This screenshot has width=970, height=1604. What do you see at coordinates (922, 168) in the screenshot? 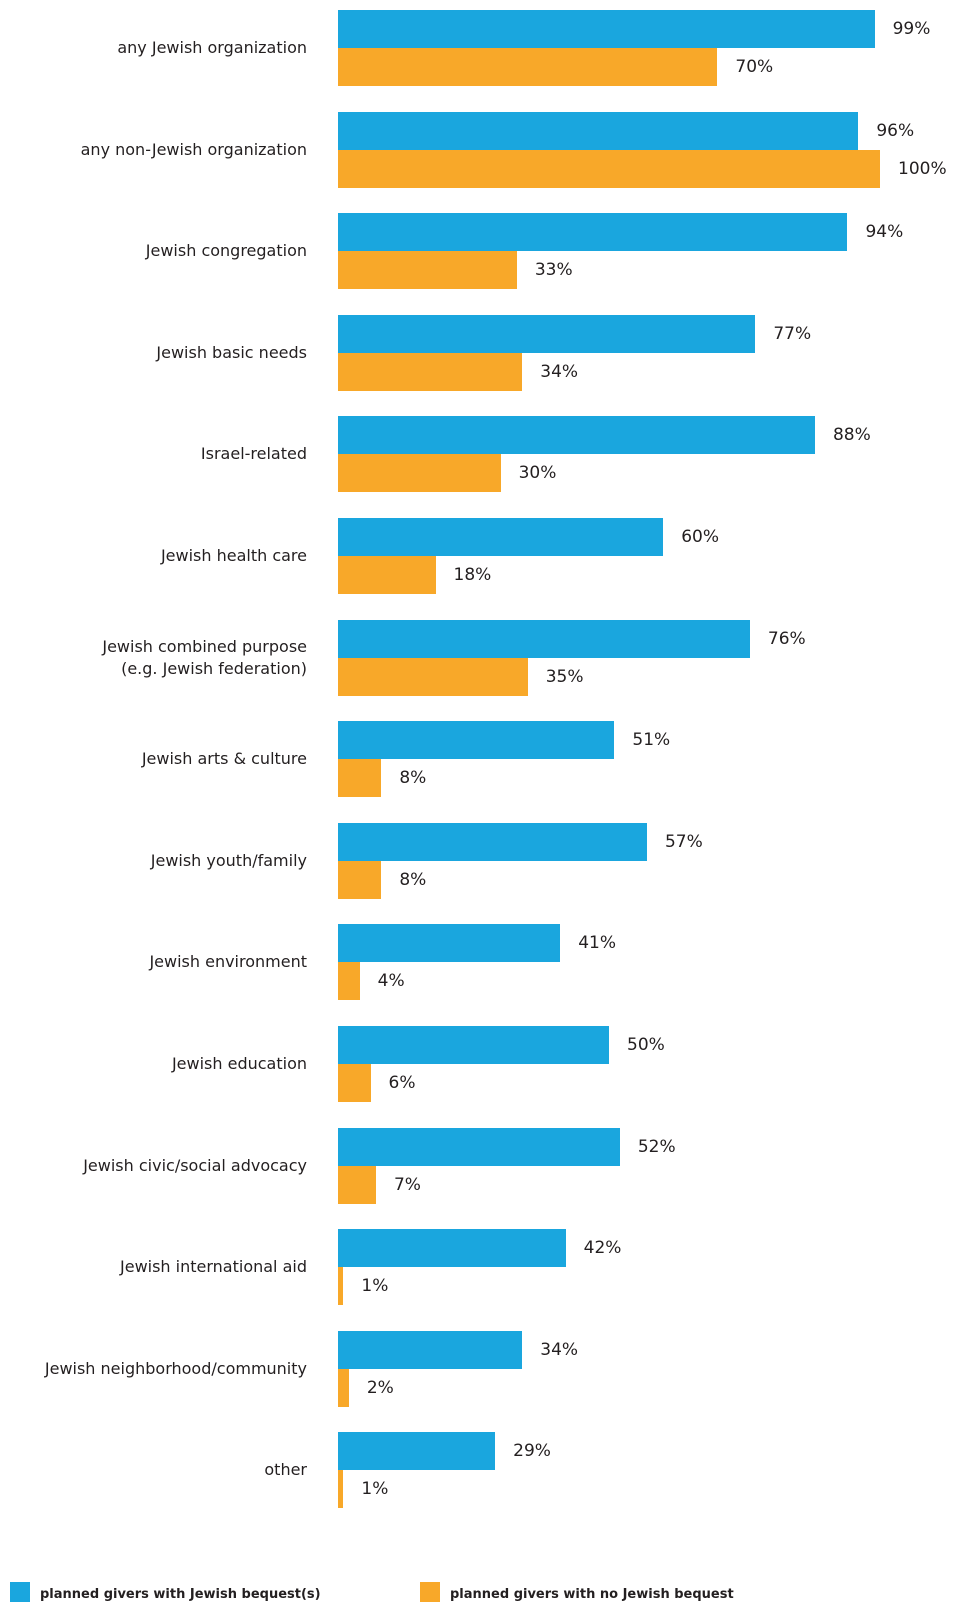
I see `data-label: 100%` at bounding box center [922, 168].